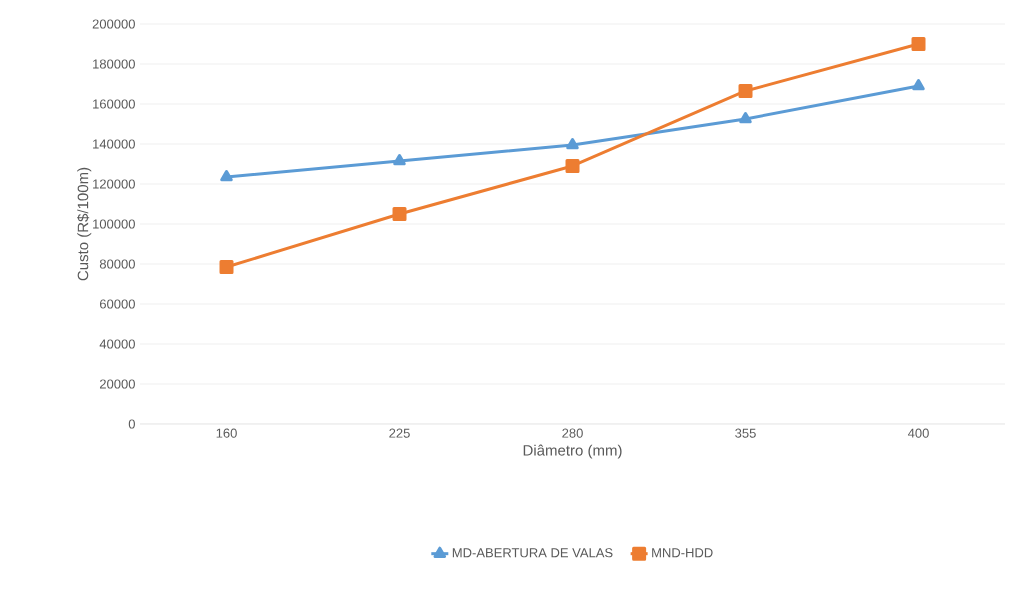 This screenshot has width=1009, height=595. I want to click on y-tick-label: 40000, so click(117, 344).